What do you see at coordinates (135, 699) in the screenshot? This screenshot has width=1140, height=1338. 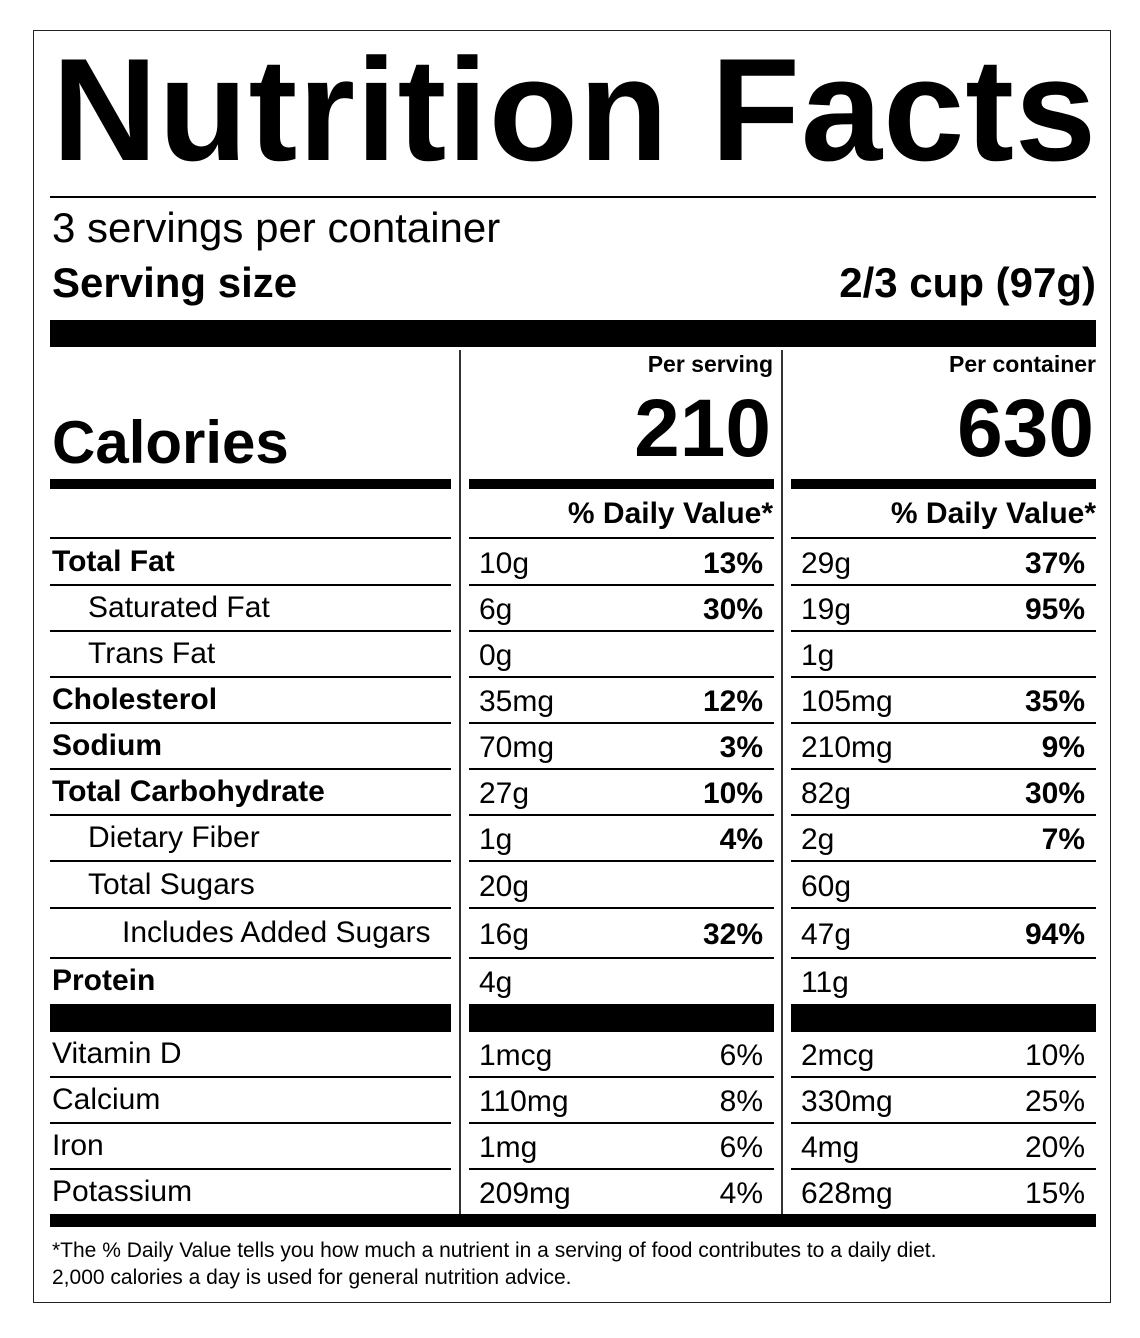 I see `nutrient-name: Cholesterol` at bounding box center [135, 699].